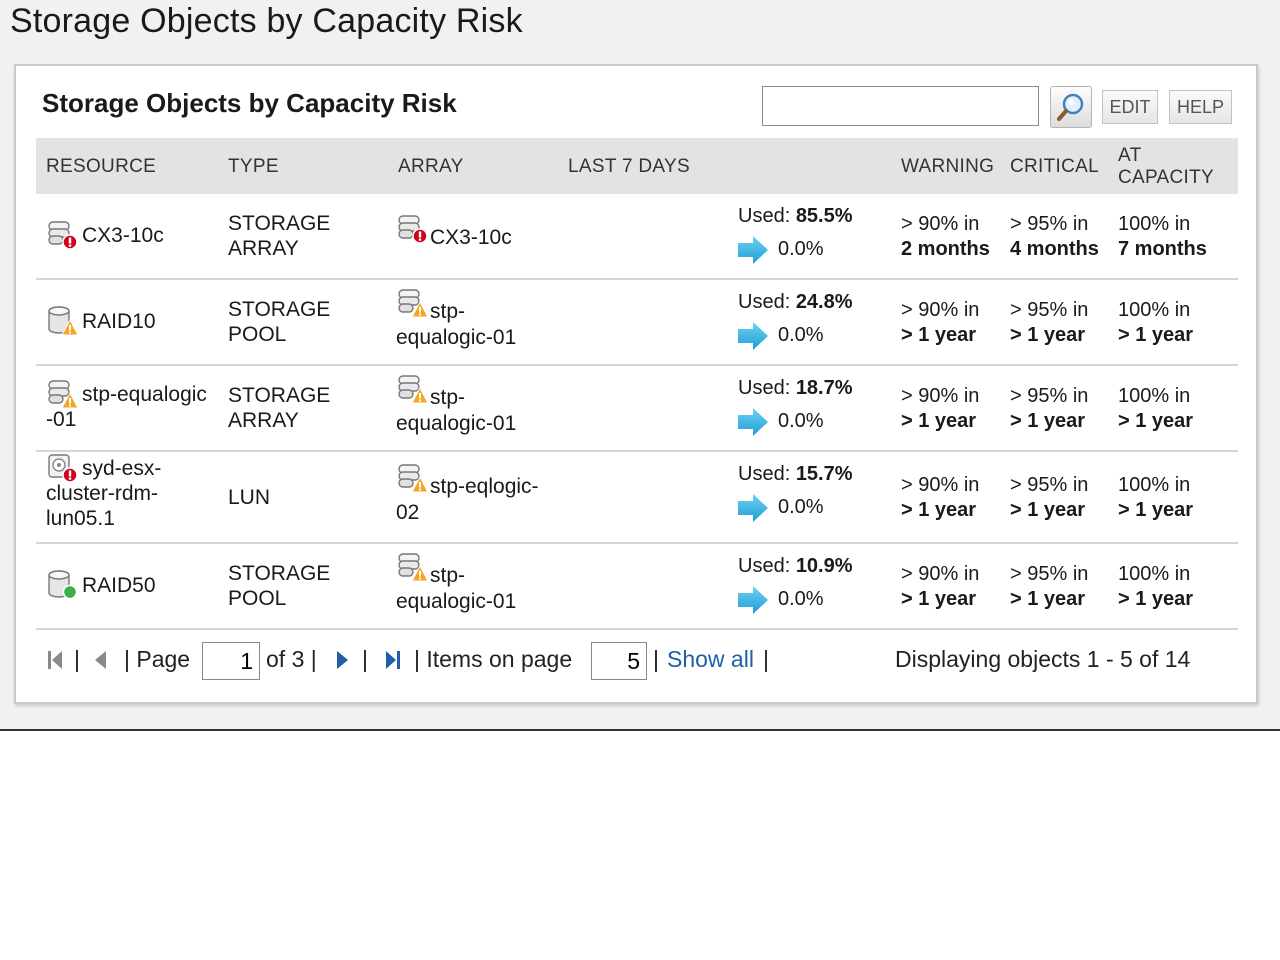 The width and height of the screenshot is (1280, 960). Describe the element at coordinates (1054, 166) in the screenshot. I see `column-header-critical: CRITICAL` at that location.